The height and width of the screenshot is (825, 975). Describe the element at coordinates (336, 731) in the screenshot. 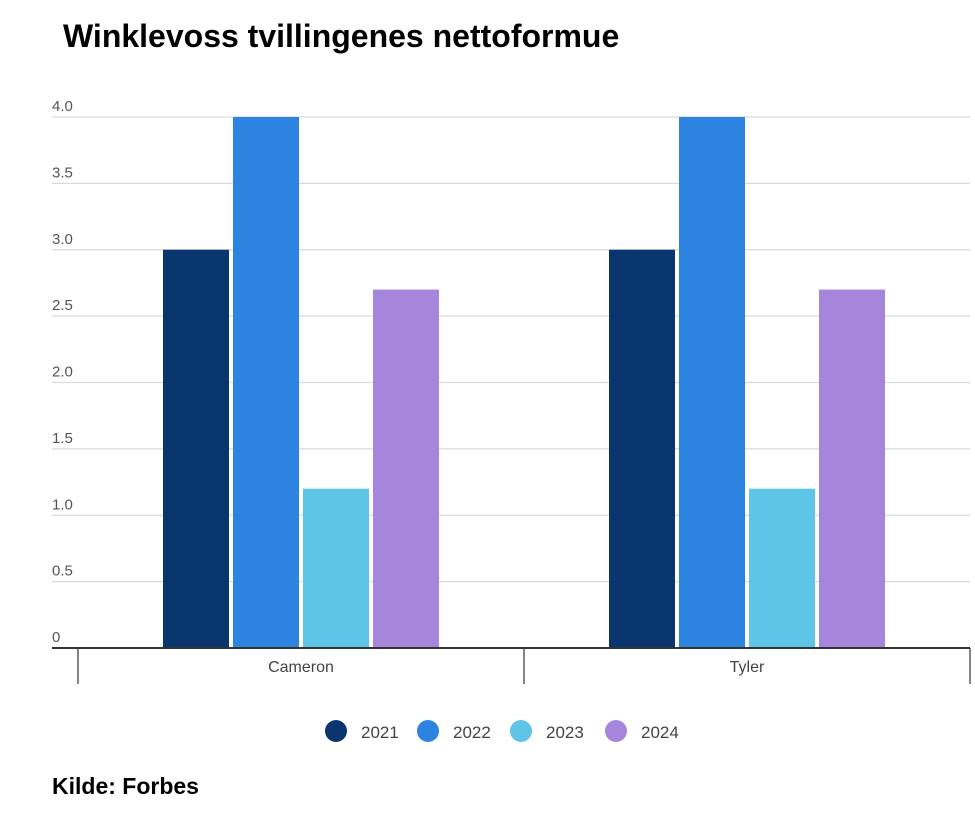

I see `legend-swatch-2021` at that location.